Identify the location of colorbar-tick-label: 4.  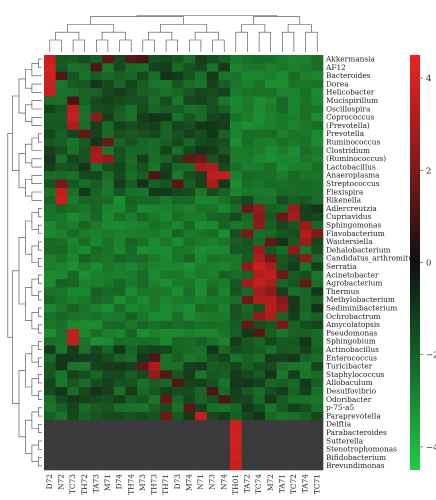
(428, 79).